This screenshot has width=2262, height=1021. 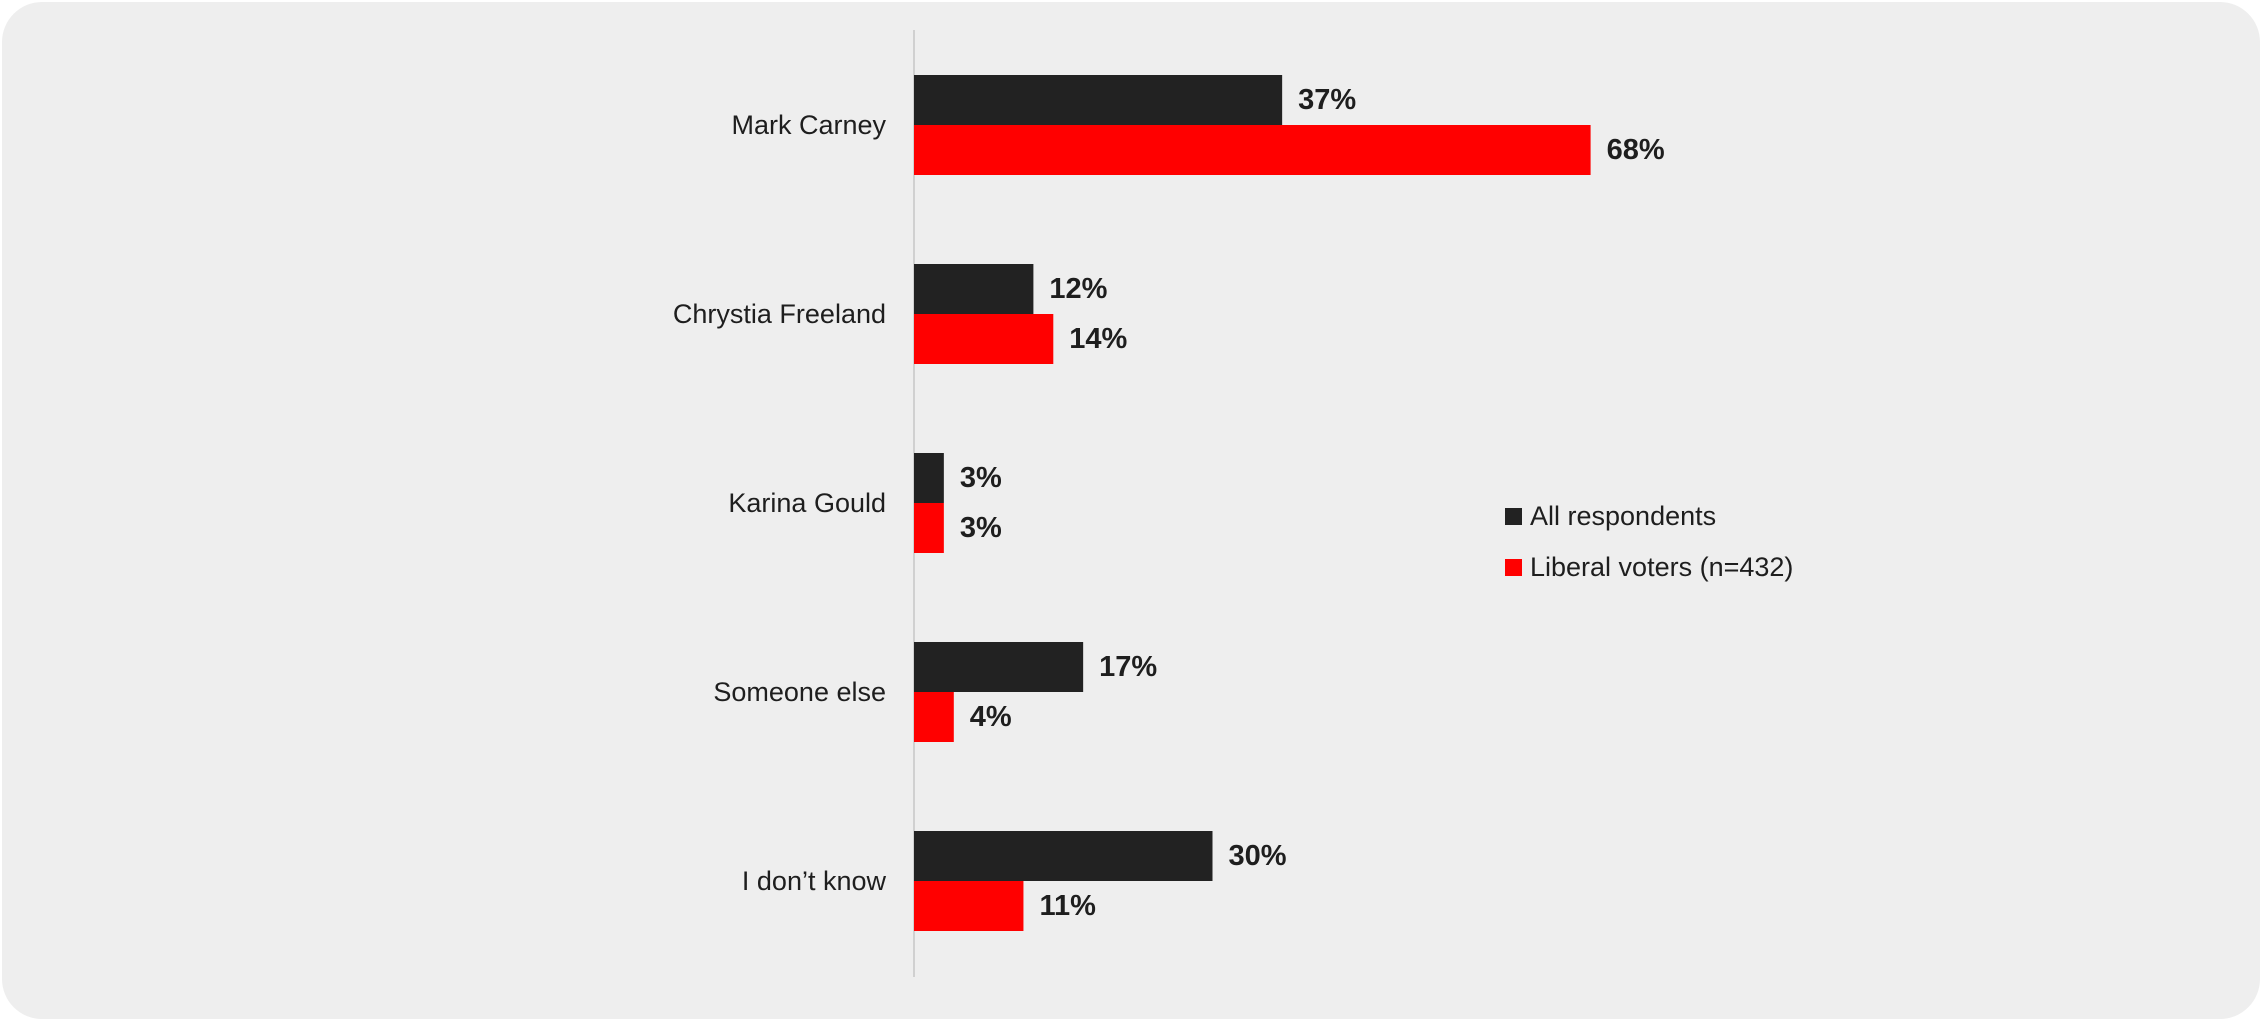 I want to click on value-label-all-respondents-karina-gould: 3%, so click(x=981, y=478).